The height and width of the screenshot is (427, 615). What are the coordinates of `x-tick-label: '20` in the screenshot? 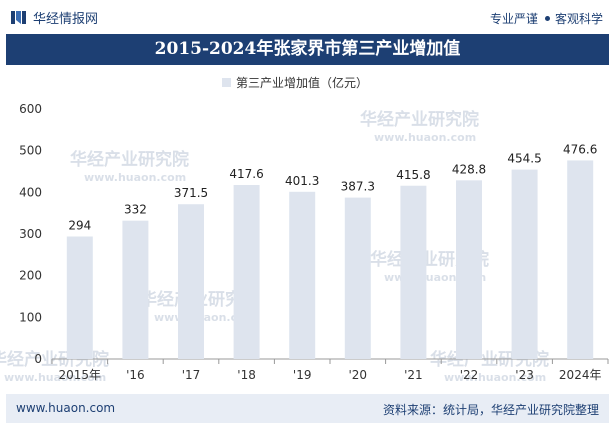 It's located at (358, 375).